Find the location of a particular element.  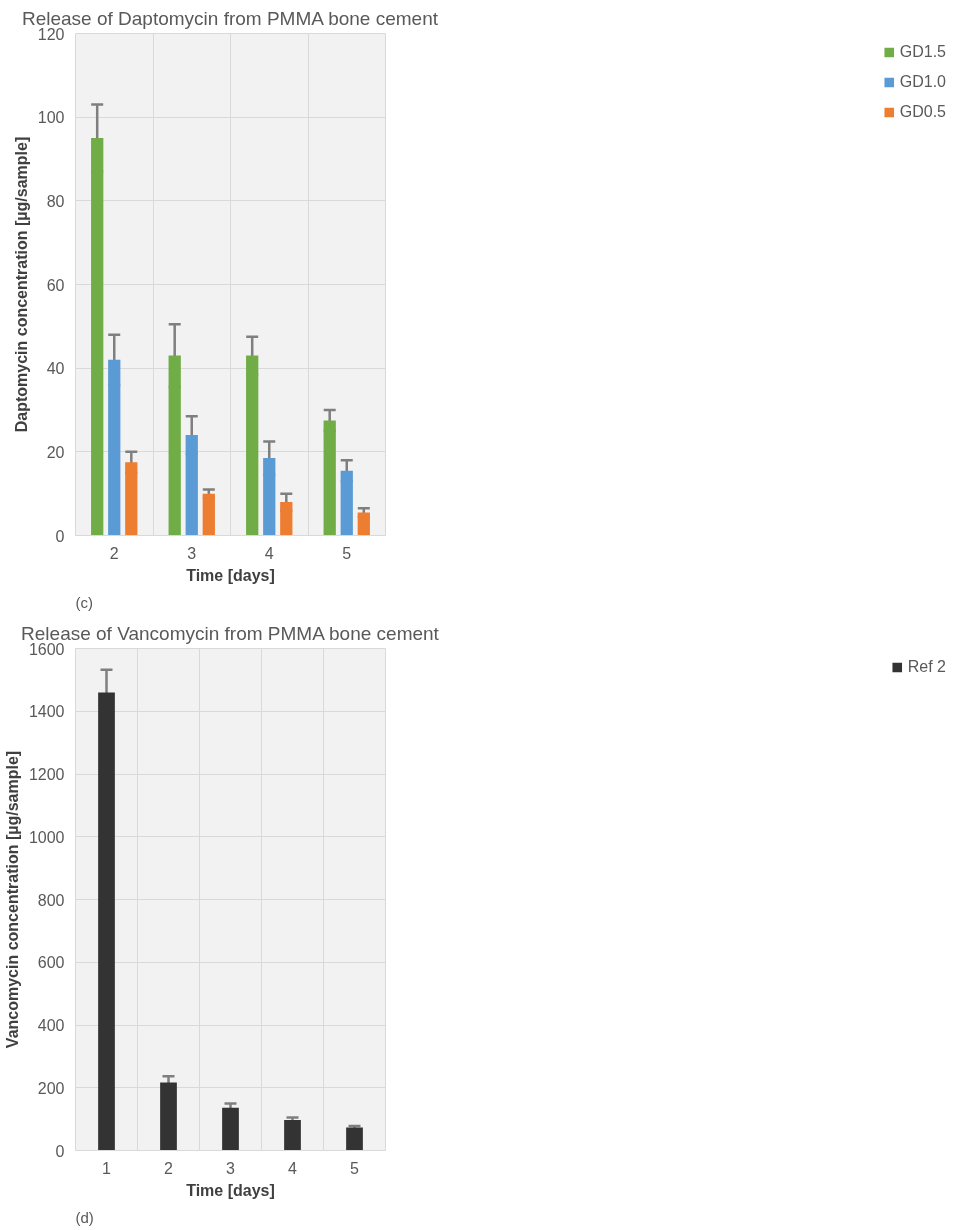

y-tick-label: 1000 is located at coordinates (46, 837).